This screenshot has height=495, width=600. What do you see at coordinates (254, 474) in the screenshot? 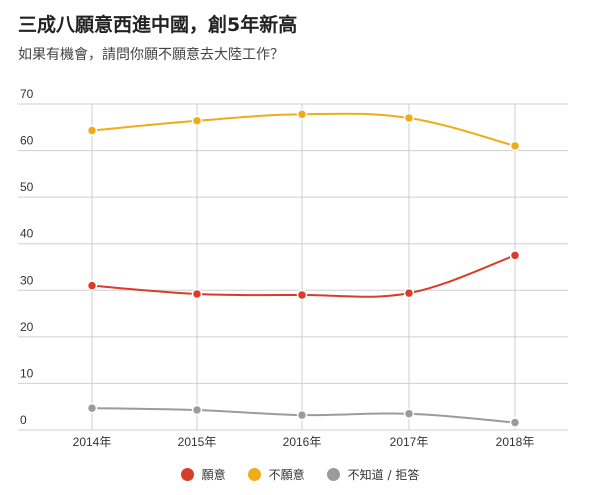
I see `legend-dot-unwilling` at bounding box center [254, 474].